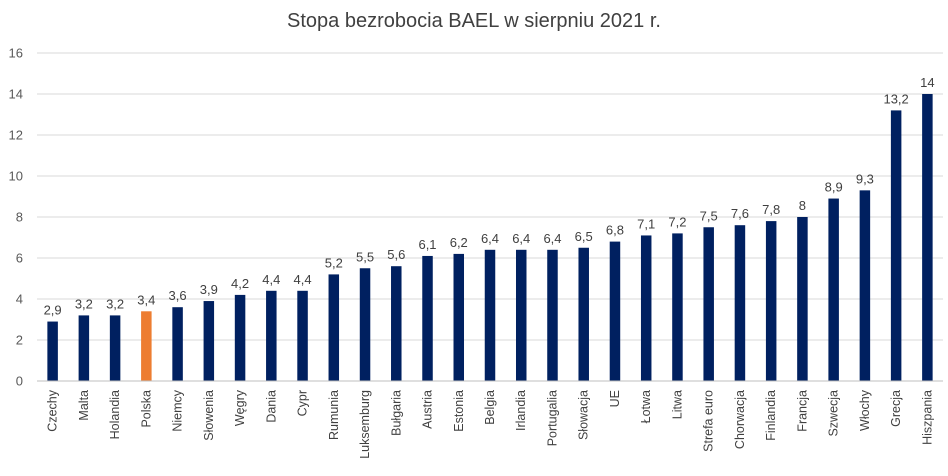 The width and height of the screenshot is (948, 476). Describe the element at coordinates (740, 213) in the screenshot. I see `data-label: 7,6` at that location.